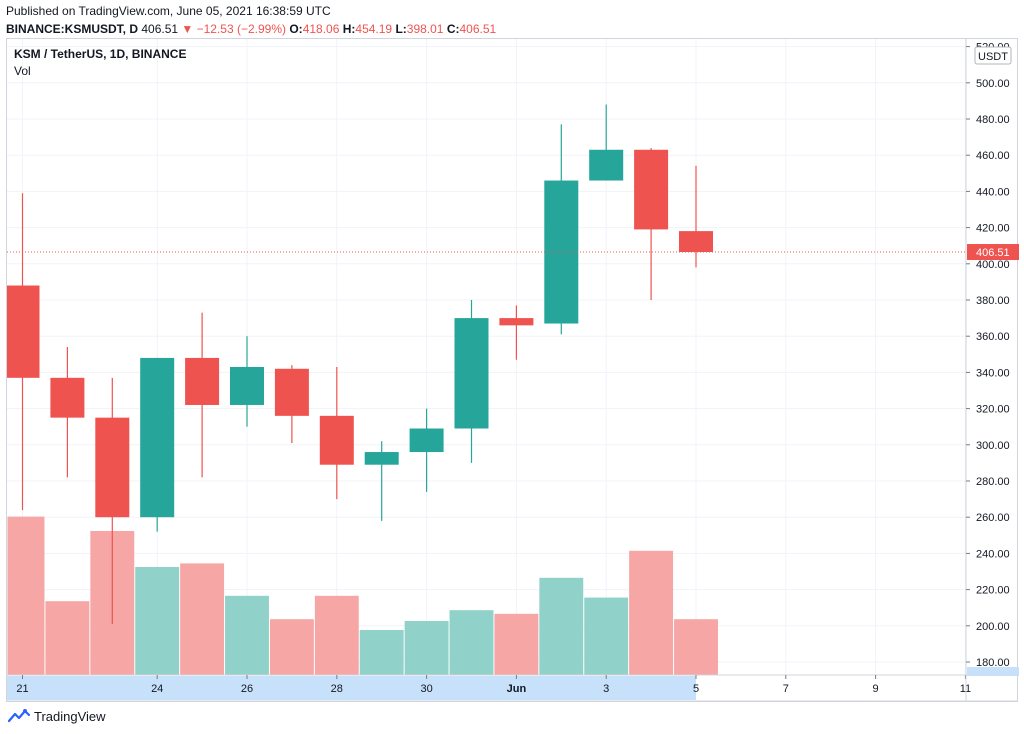 This screenshot has height=734, width=1024. I want to click on high-label: H:, so click(349, 29).